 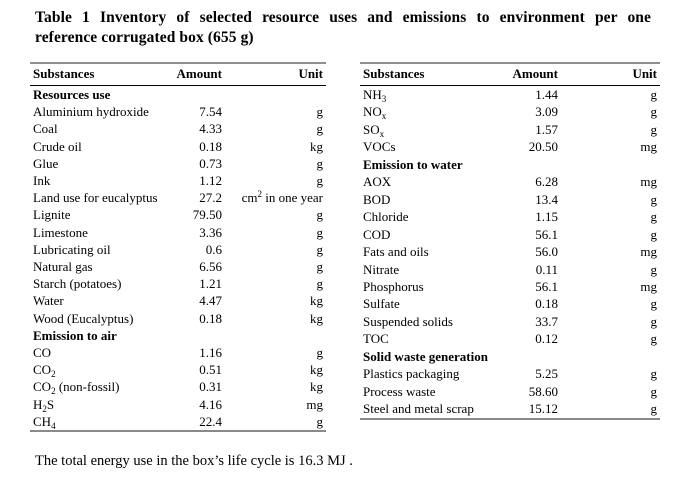 I want to click on substance-cell: CH4, so click(x=44, y=422).